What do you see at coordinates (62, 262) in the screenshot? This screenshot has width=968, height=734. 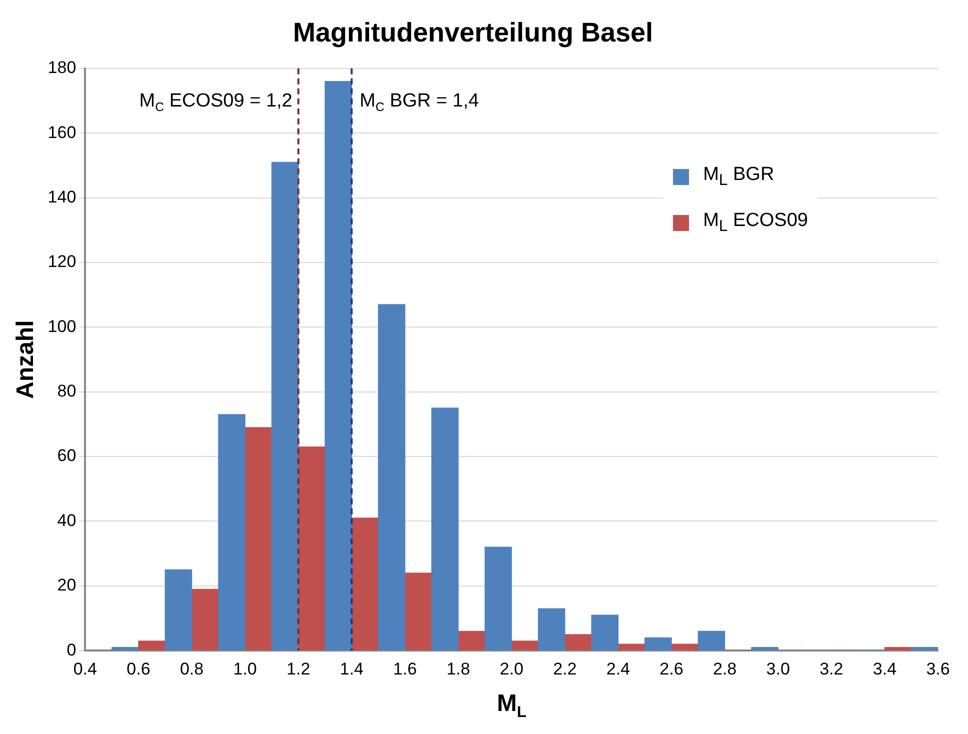 I see `y-tick-label: 120` at bounding box center [62, 262].